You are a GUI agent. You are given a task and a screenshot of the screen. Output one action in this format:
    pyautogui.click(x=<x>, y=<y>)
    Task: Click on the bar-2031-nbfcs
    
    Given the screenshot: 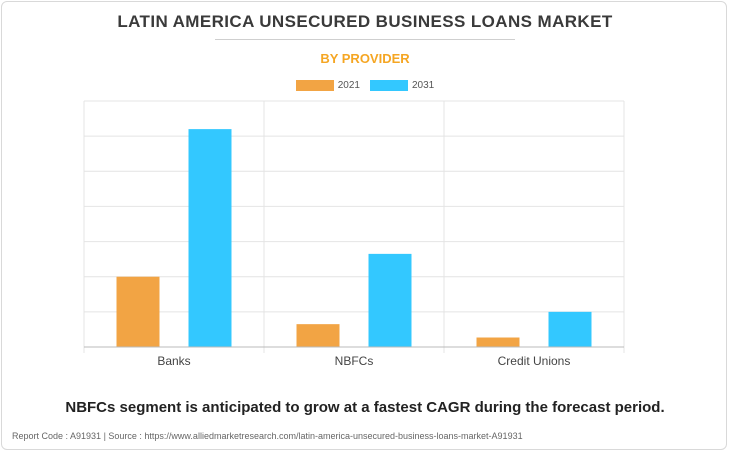 What is the action you would take?
    pyautogui.click(x=390, y=300)
    